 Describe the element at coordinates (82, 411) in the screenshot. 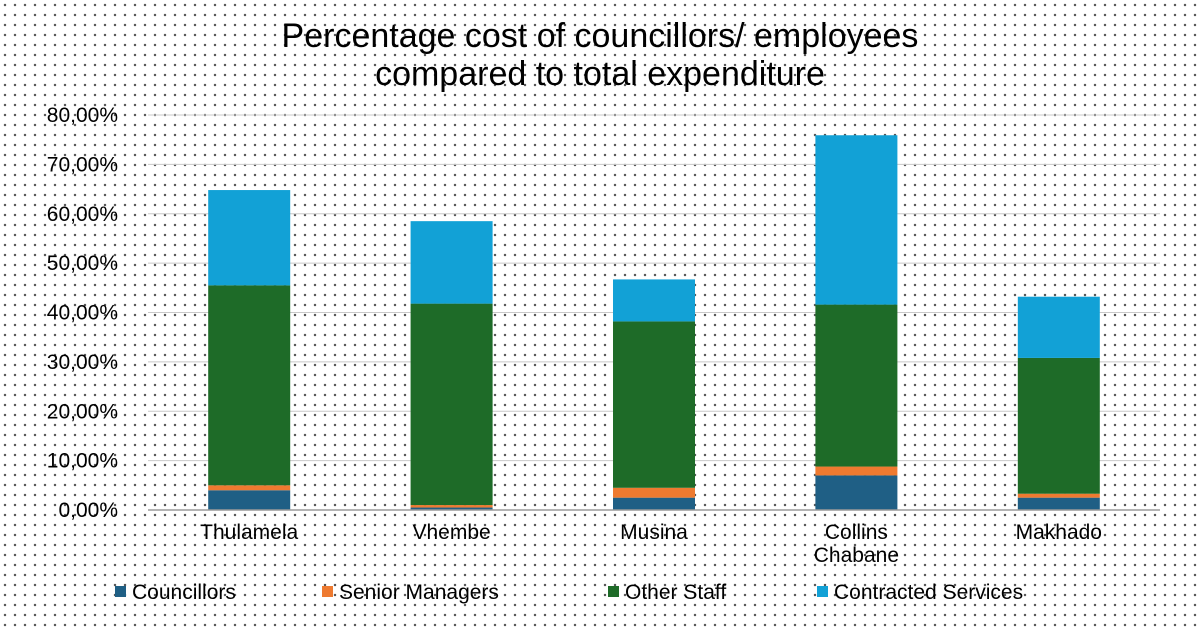

I see `y-tick-label: 20,00%` at that location.